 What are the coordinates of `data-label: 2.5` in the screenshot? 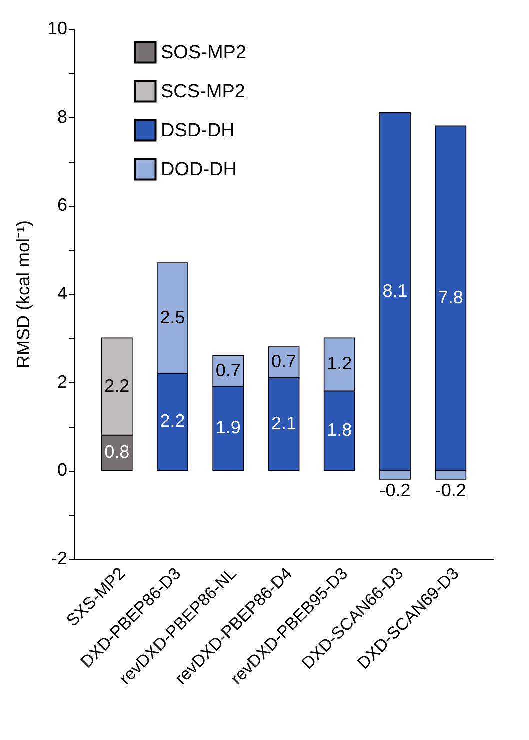 It's located at (173, 317).